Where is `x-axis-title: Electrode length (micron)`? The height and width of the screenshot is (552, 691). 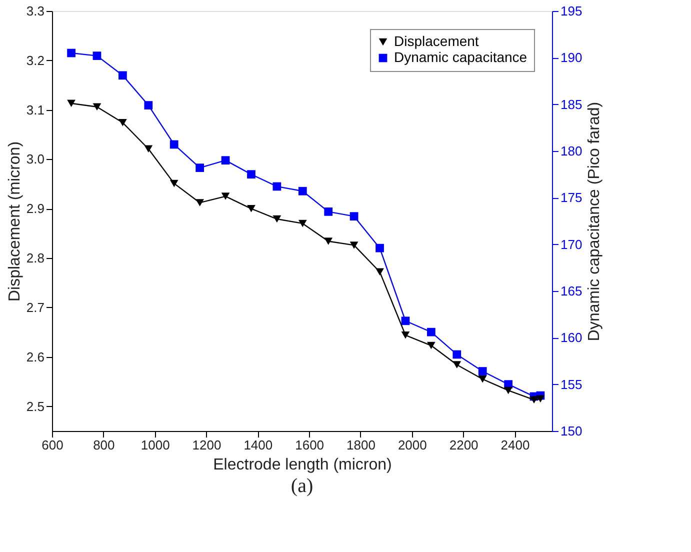
x-axis-title: Electrode length (micron) is located at coordinates (302, 465).